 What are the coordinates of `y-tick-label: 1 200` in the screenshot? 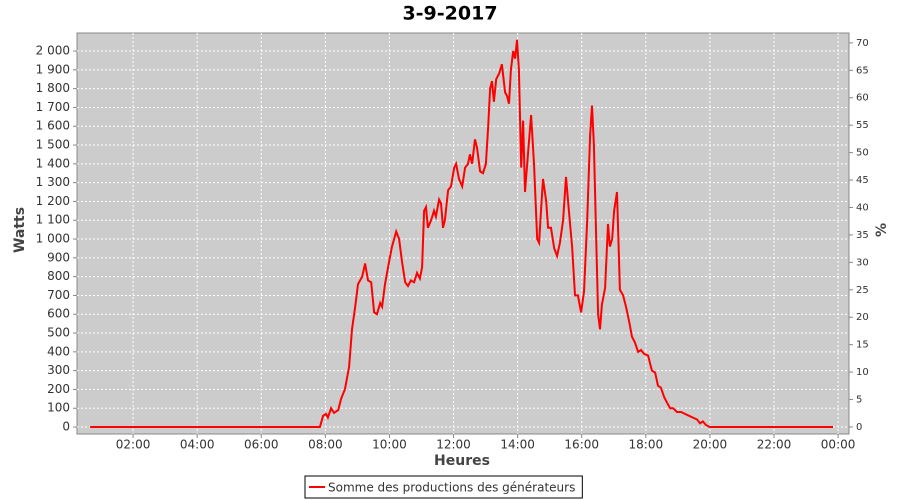 It's located at (53, 201).